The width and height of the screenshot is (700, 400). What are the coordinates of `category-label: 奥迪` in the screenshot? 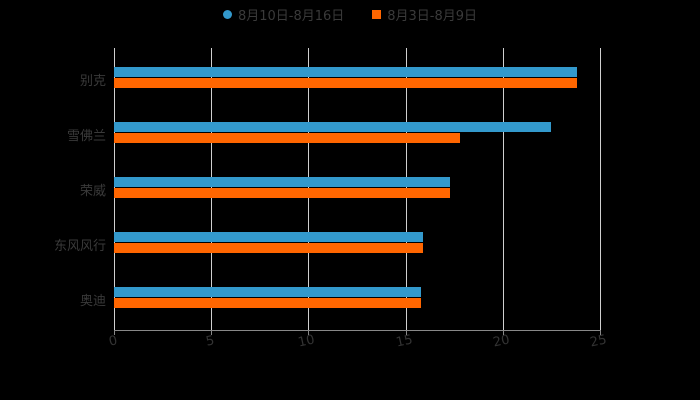 It's located at (92, 301).